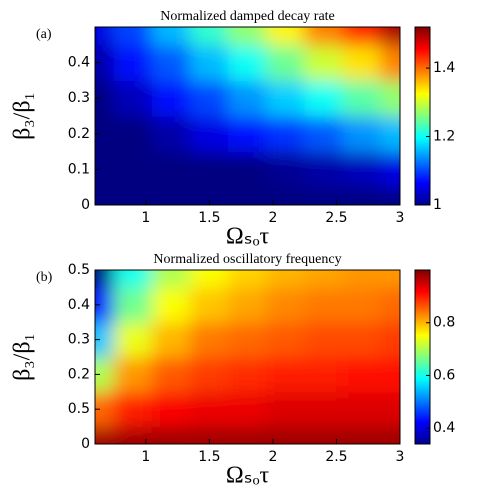 The width and height of the screenshot is (498, 504). I want to click on y-tick-label: 0, so click(85, 444).